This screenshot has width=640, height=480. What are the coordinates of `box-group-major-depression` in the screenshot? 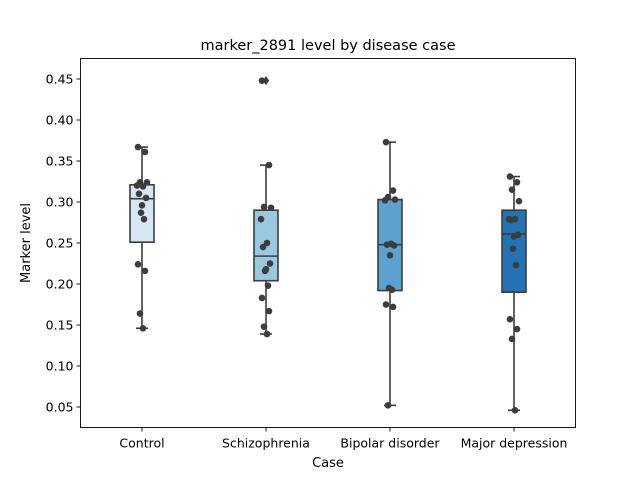 It's located at (514, 293).